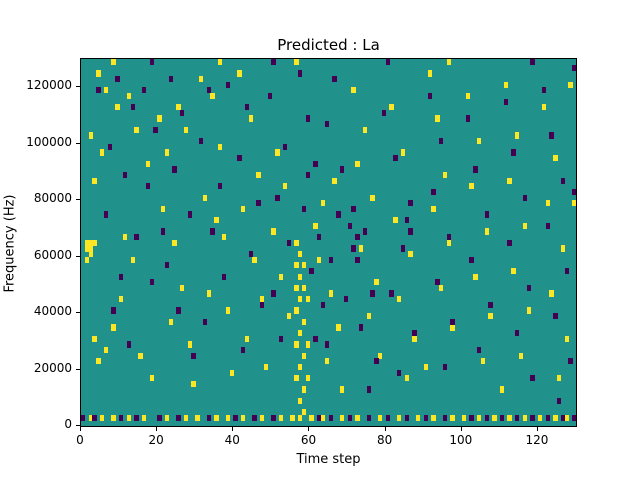 This screenshot has height=480, width=640. I want to click on y-tick-mark, so click(78, 143).